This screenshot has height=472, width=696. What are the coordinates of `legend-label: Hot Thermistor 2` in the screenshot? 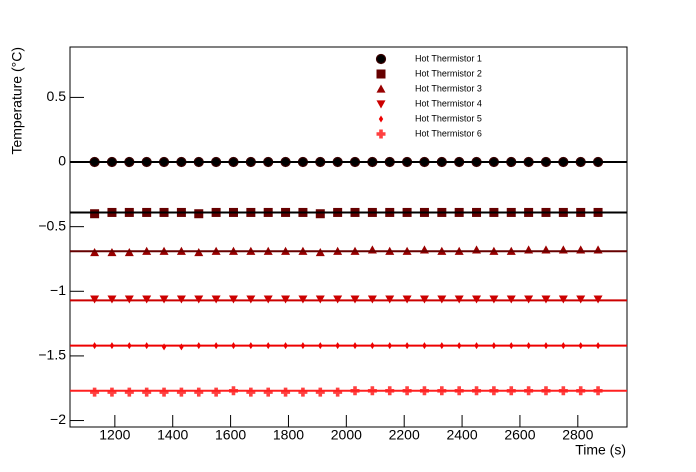 It's located at (448, 73).